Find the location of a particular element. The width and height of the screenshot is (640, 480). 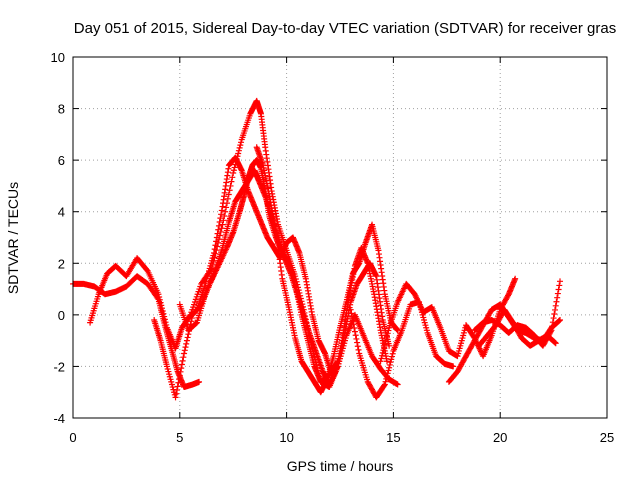

y-axis-title: SDTVAR / TECUs is located at coordinates (13, 238).